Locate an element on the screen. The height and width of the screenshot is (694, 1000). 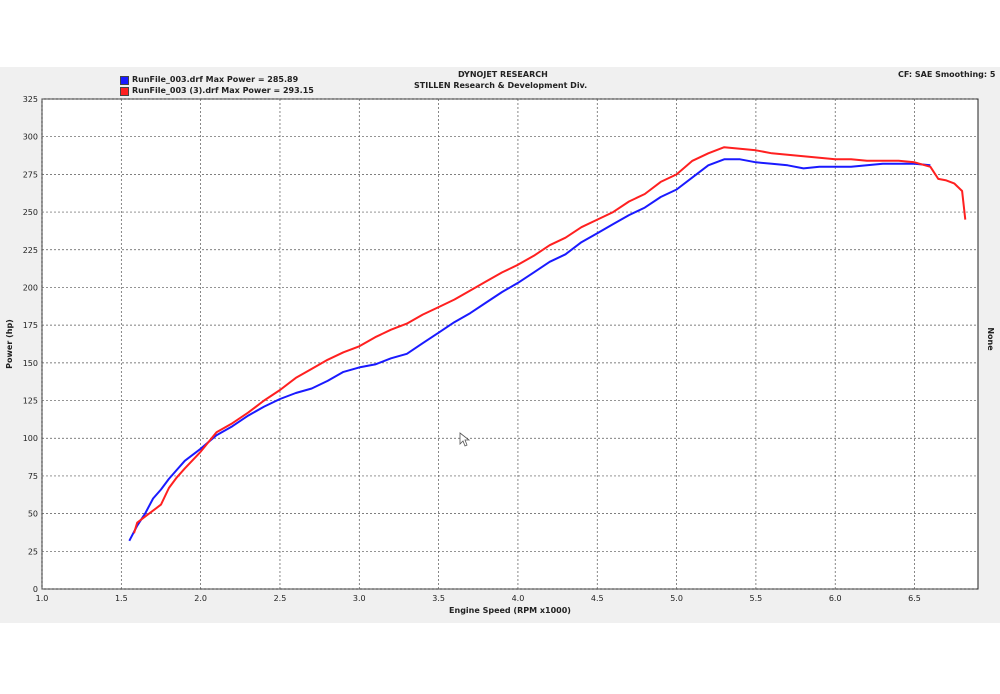
legend-item-red: RunFile_003 (3).drf Max Power = 293.15 is located at coordinates (217, 91).